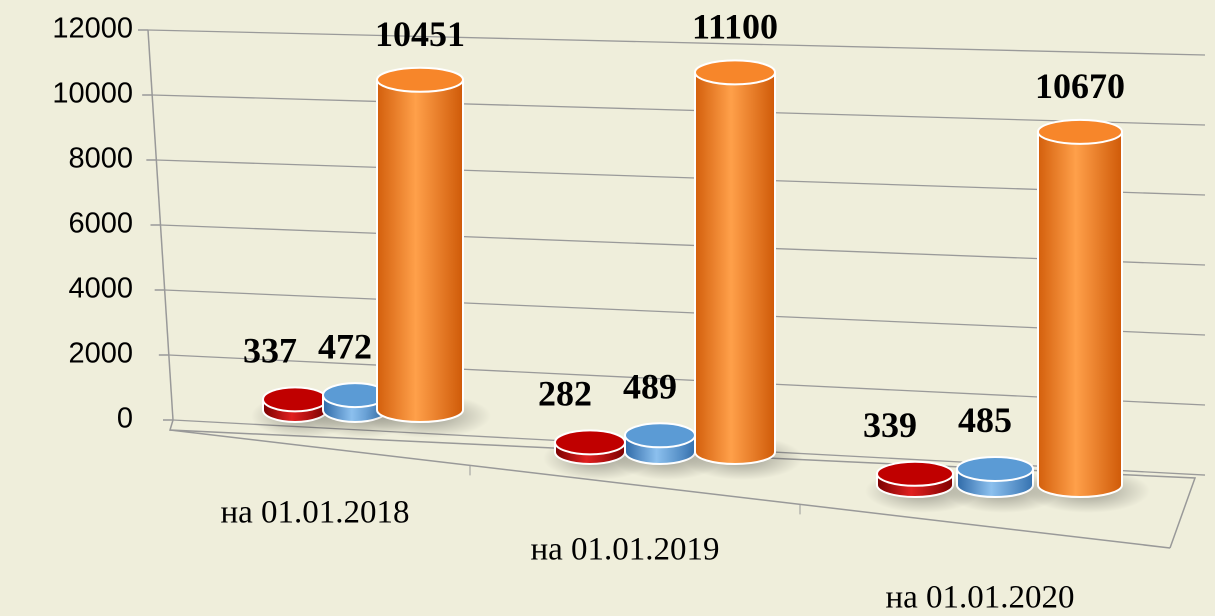 This screenshot has height=616, width=1215. What do you see at coordinates (100, 354) in the screenshot?
I see `y-tick-label: 2000` at bounding box center [100, 354].